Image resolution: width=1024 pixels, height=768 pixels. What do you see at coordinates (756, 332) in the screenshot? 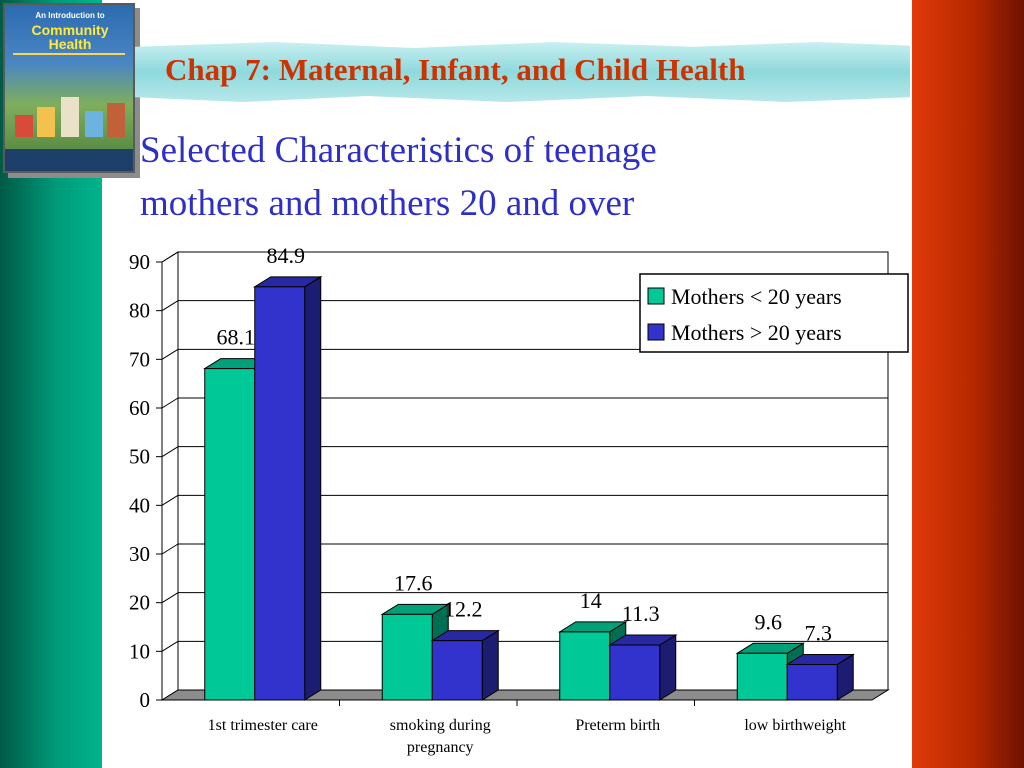
I see `legend-label: Mothers > 20 years` at bounding box center [756, 332].